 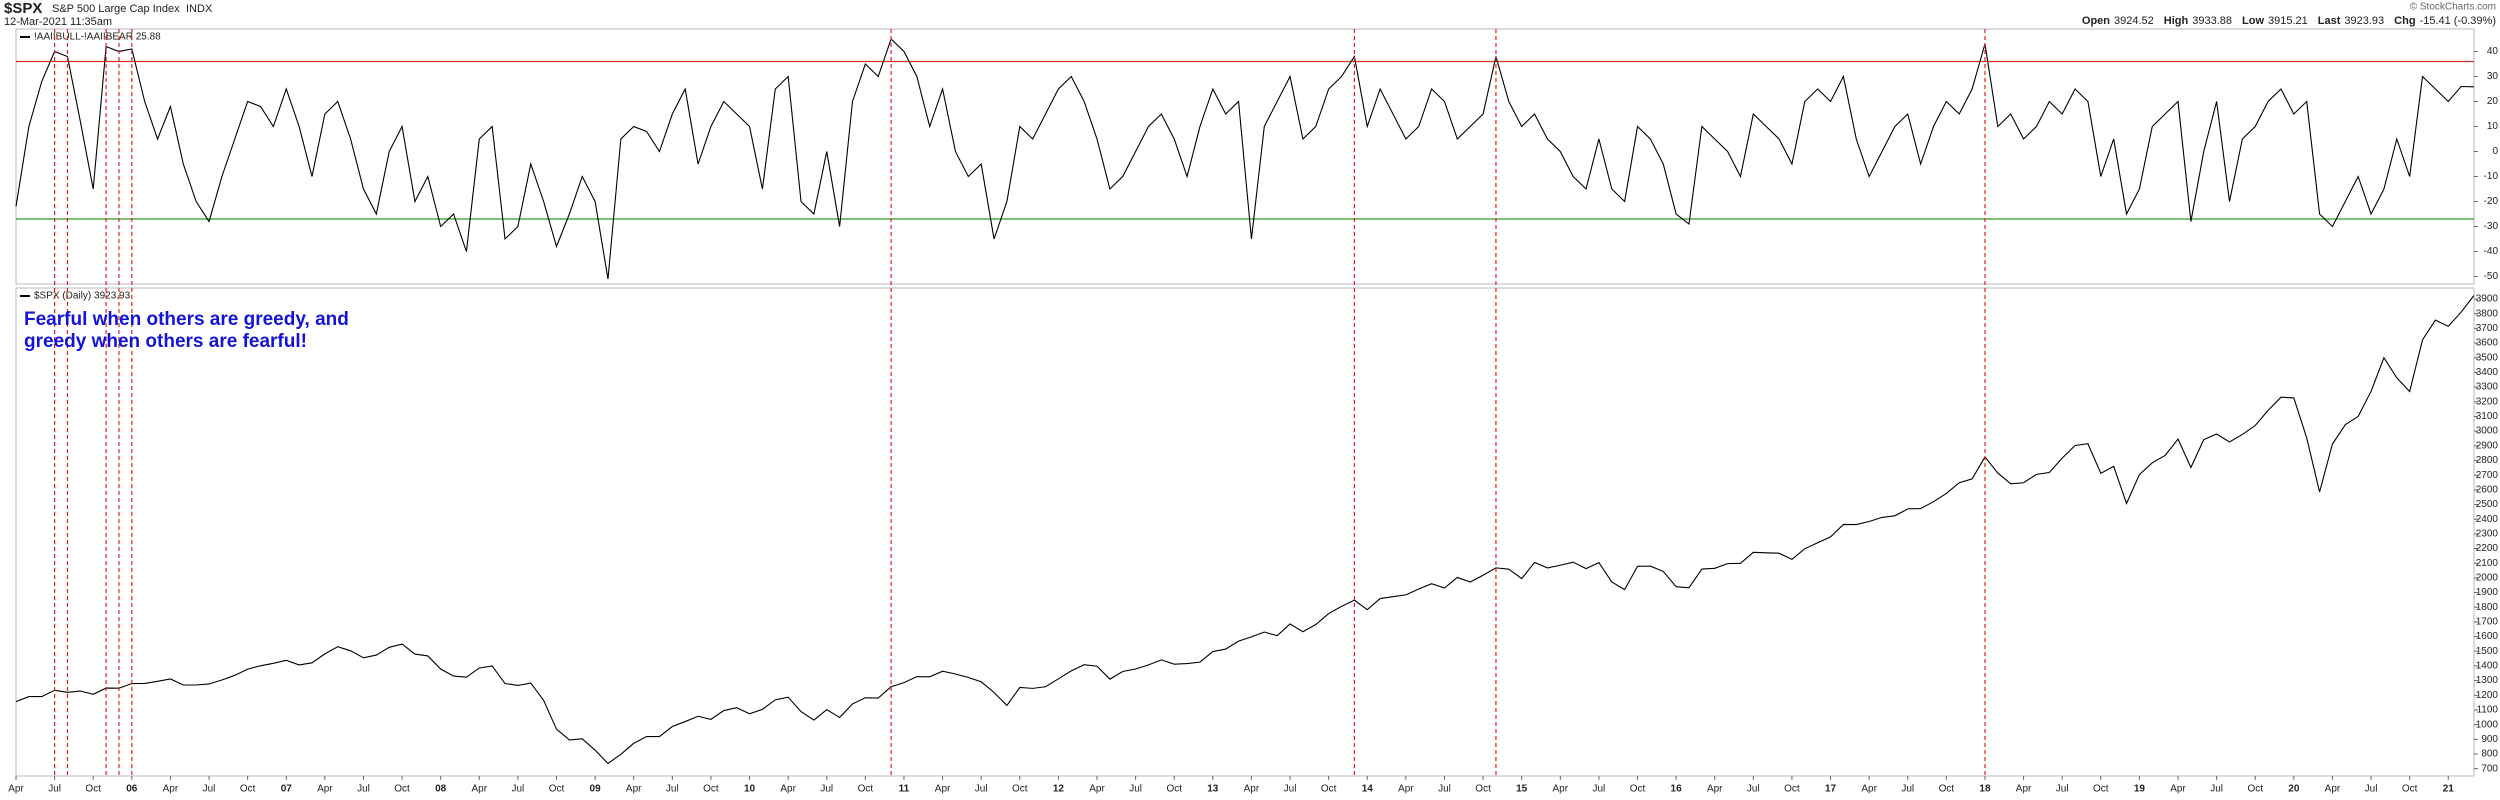 What do you see at coordinates (750, 789) in the screenshot?
I see `x-tick-label: 10` at bounding box center [750, 789].